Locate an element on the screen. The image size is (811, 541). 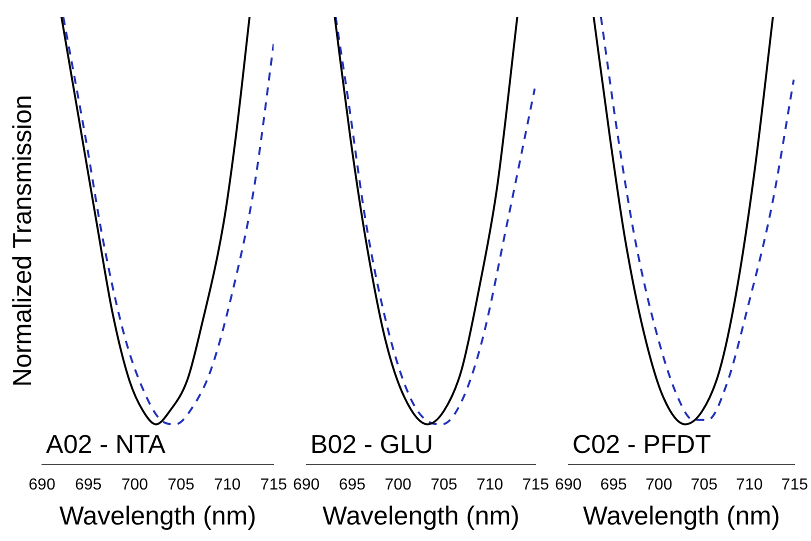
annotation: A02 - NTA is located at coordinates (106, 443).